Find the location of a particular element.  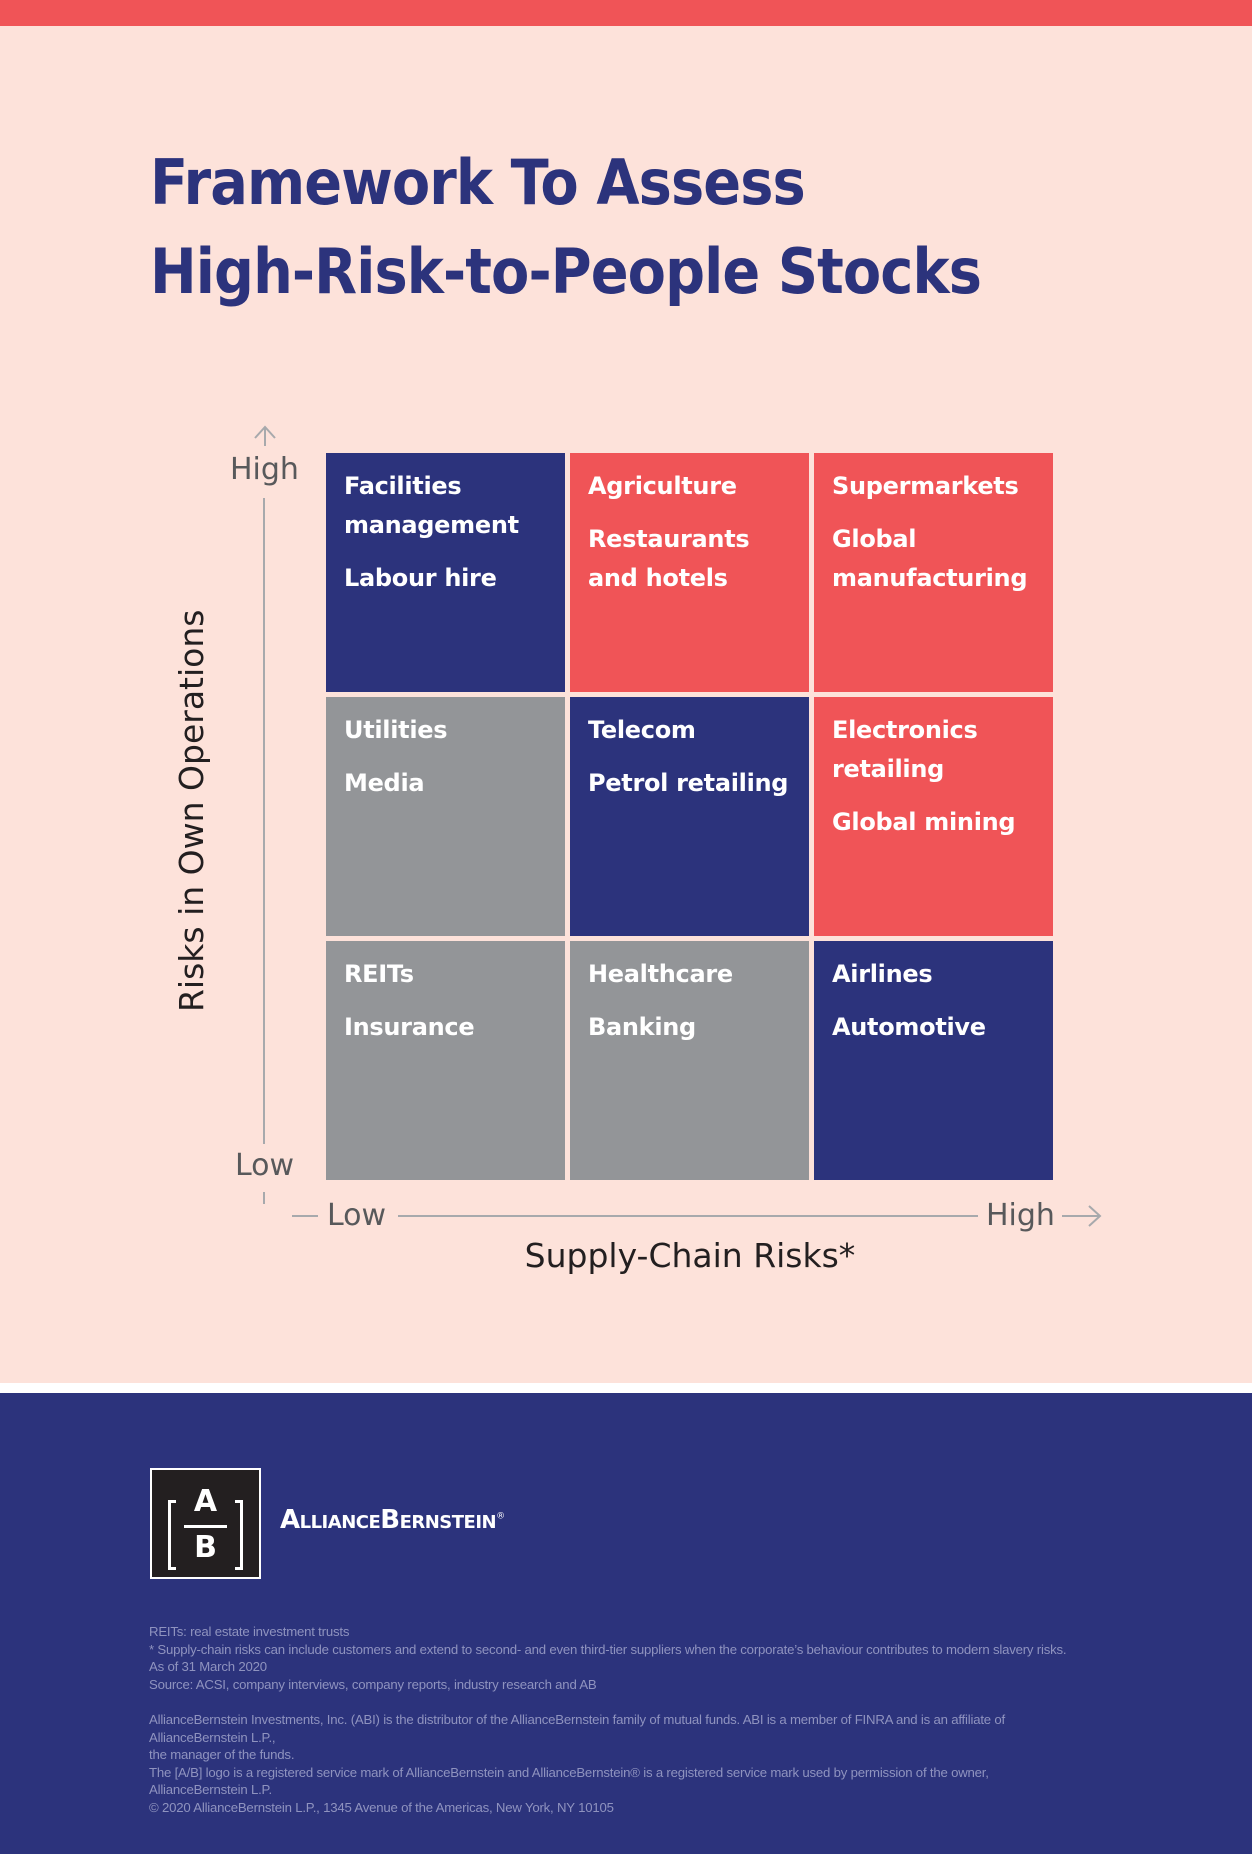

sector-label: Global manufacturing is located at coordinates (930, 558).